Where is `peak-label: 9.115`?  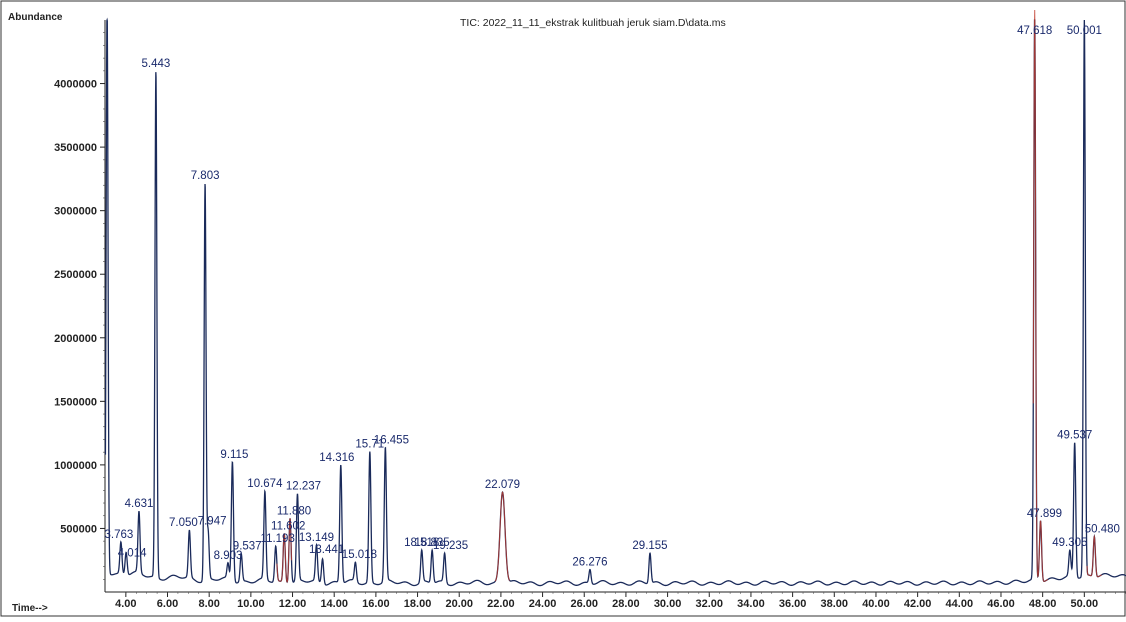
peak-label: 9.115 is located at coordinates (234, 455).